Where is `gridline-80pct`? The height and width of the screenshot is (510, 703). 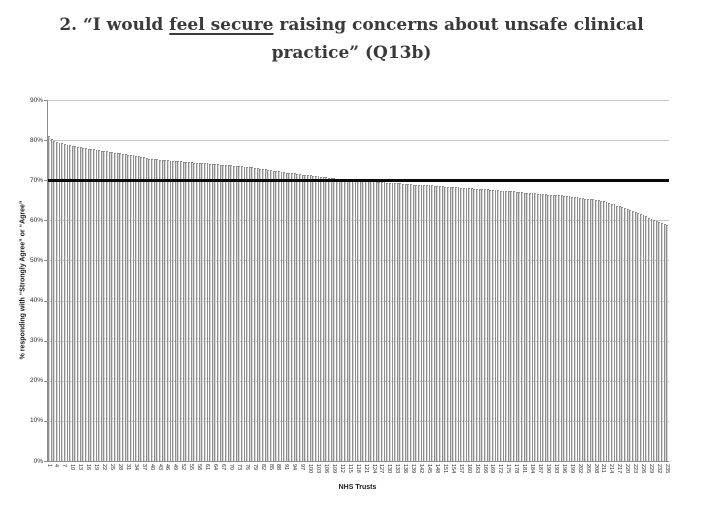
gridline-80pct is located at coordinates (358, 141).